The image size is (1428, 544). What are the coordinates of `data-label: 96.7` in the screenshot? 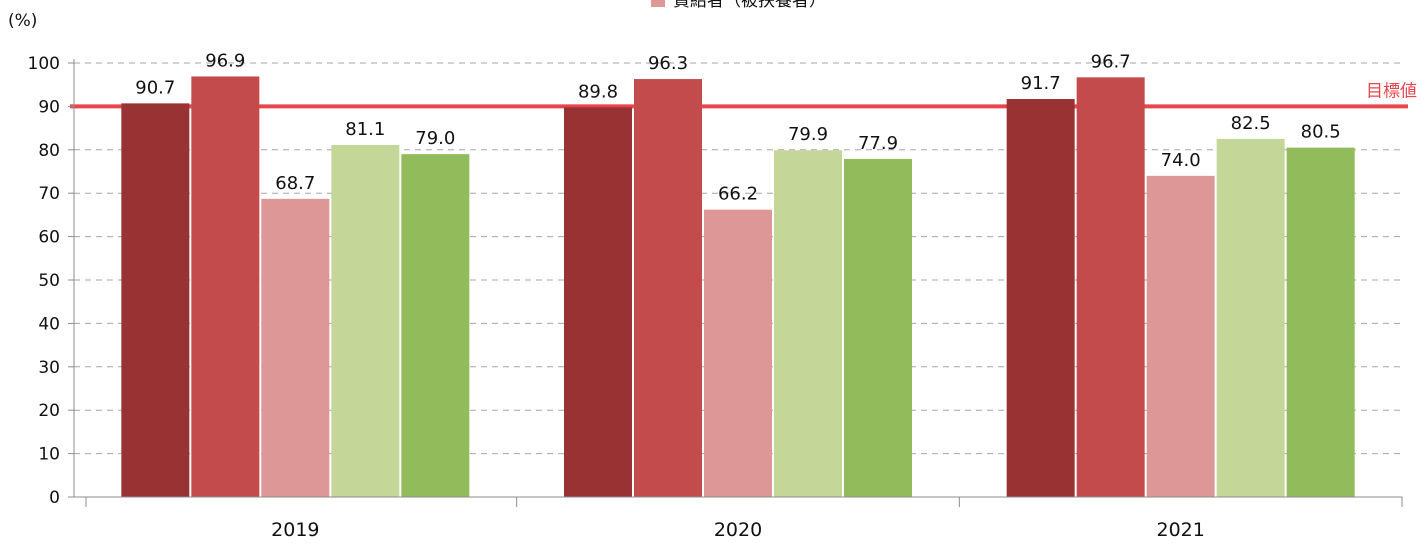 It's located at (1111, 61).